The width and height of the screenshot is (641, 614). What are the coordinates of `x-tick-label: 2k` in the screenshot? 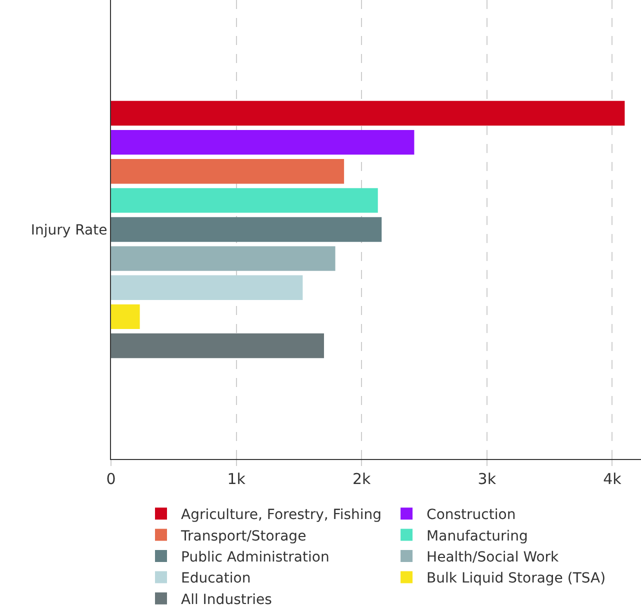 It's located at (362, 479).